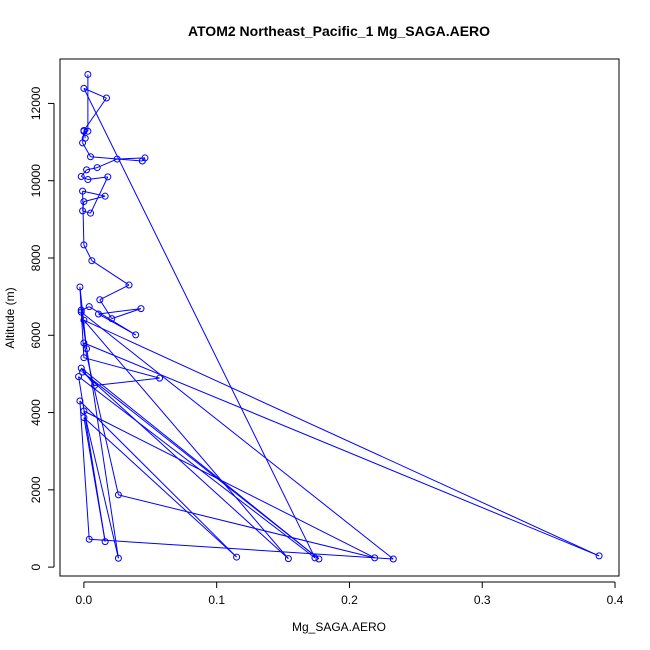 The height and width of the screenshot is (650, 650). I want to click on y-tick-label: 10000, so click(36, 181).